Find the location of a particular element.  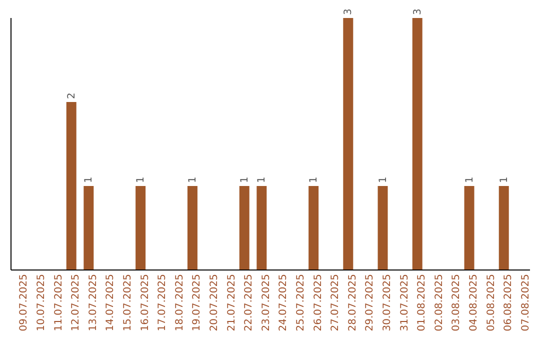

x-tick-label: 16.07.2025 is located at coordinates (145, 303).